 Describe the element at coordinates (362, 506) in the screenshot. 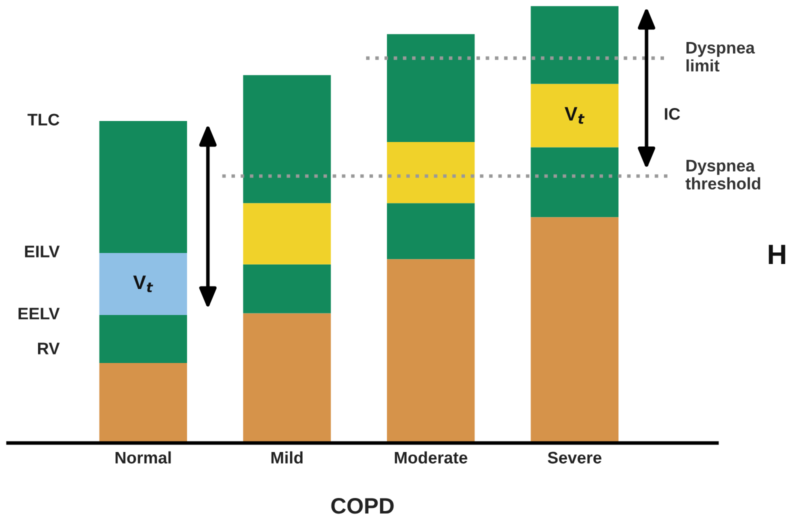

I see `x-axis-title: COPD` at that location.